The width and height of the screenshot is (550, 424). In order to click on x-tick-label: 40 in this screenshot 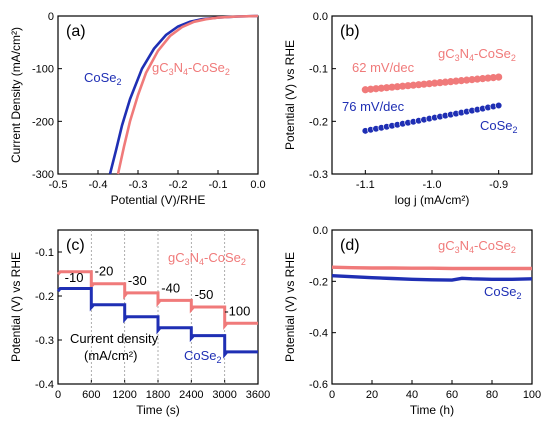, I will do `click(412, 395)`.